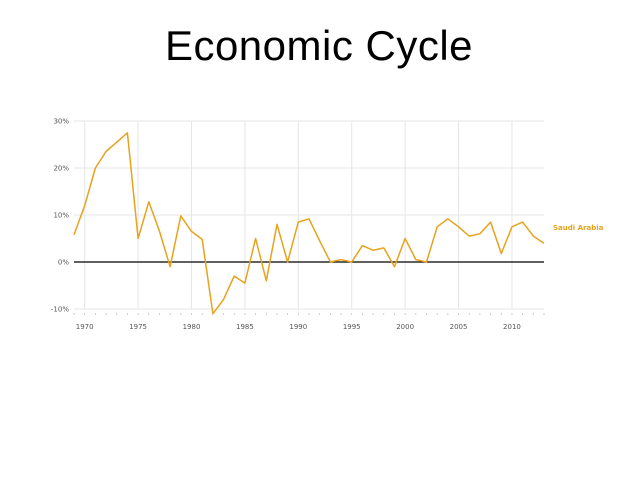 Image resolution: width=638 pixels, height=479 pixels. I want to click on y-tick-label: 10%, so click(61, 216).